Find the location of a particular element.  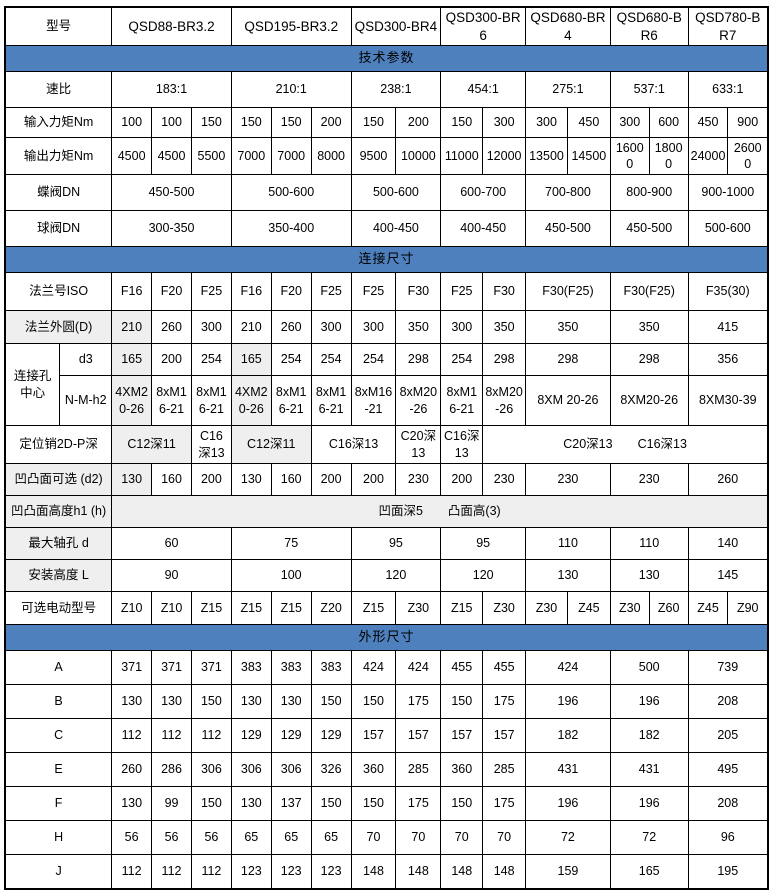

table-cell: C20深13 C16深13 is located at coordinates (625, 445).